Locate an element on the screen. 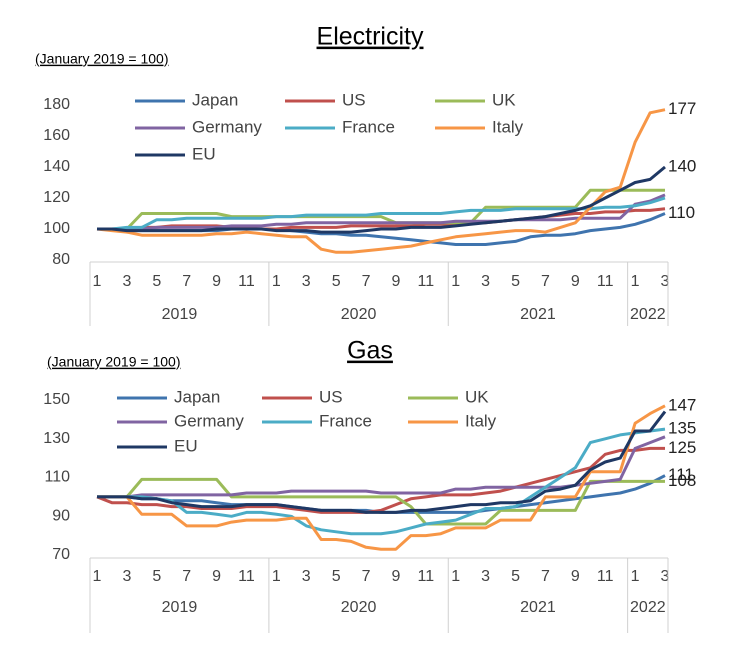  y-tick-label: 70 is located at coordinates (61, 554).